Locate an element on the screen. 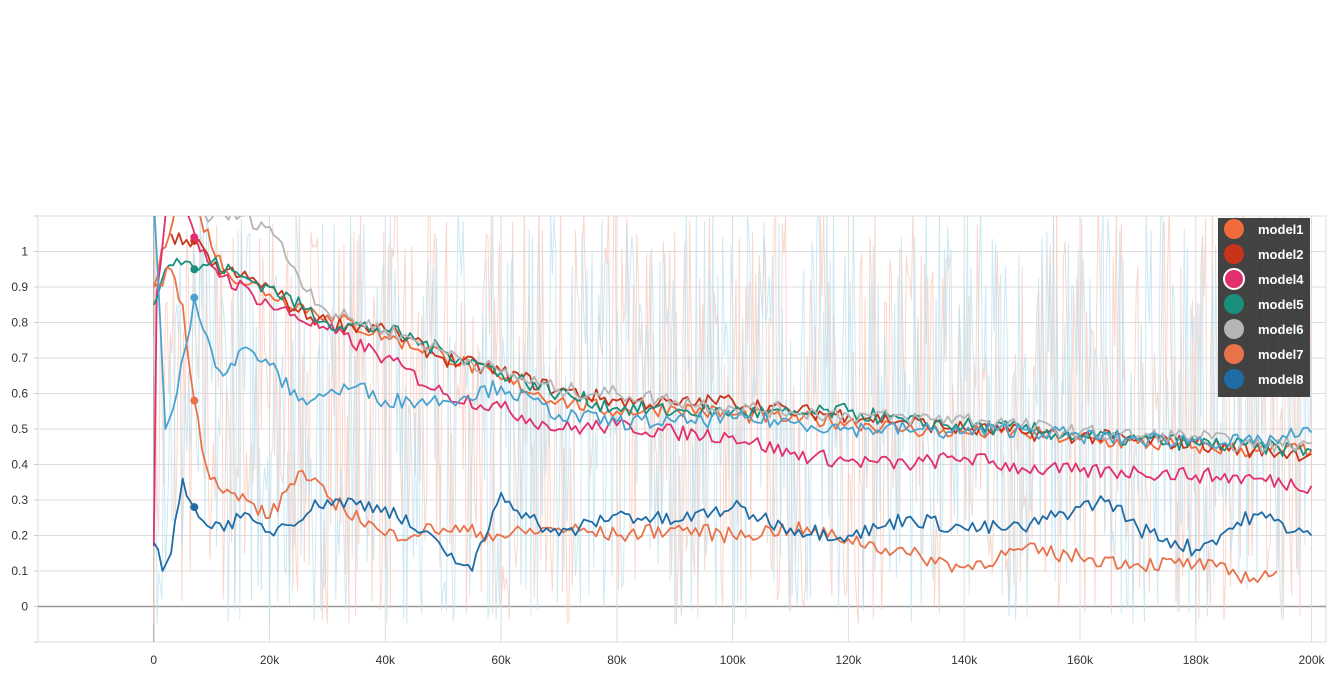 Image resolution: width=1339 pixels, height=681 pixels. x-tick-label: 180k is located at coordinates (1196, 660).